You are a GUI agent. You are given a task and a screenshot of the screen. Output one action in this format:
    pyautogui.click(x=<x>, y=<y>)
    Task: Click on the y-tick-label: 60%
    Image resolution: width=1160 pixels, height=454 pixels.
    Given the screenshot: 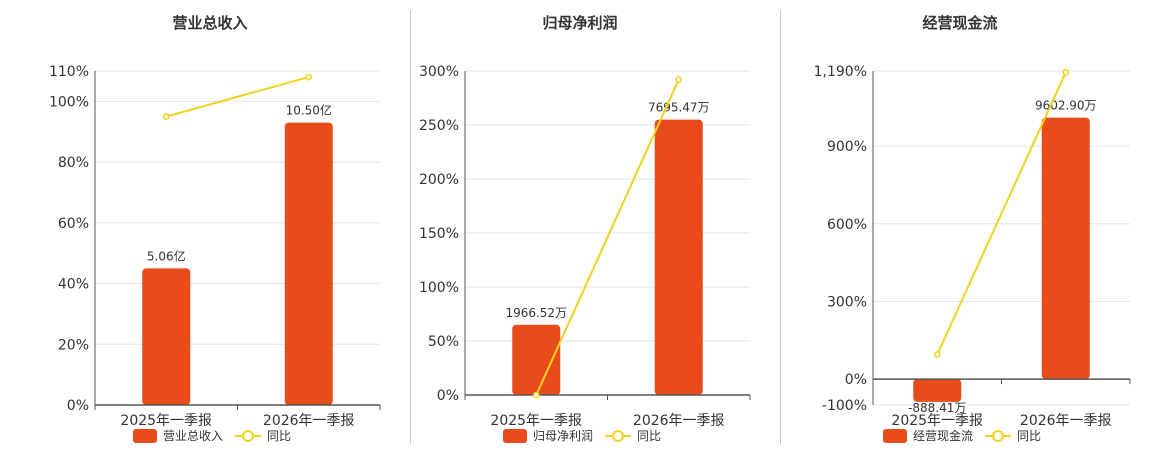 What is the action you would take?
    pyautogui.click(x=73, y=224)
    